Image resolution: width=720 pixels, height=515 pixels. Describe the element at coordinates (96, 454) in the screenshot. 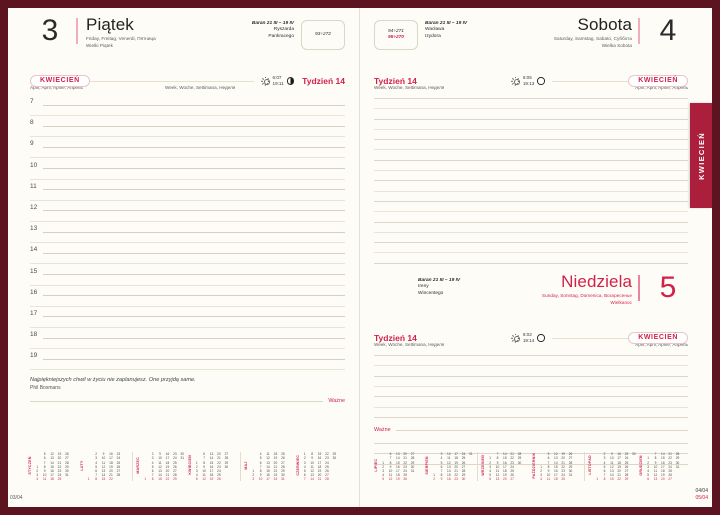

I see `minical-day: 2` at that location.